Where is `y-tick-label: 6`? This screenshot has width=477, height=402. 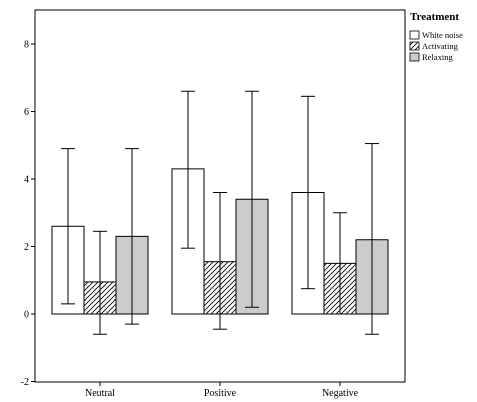 y-tick-label: 6 is located at coordinates (26, 112).